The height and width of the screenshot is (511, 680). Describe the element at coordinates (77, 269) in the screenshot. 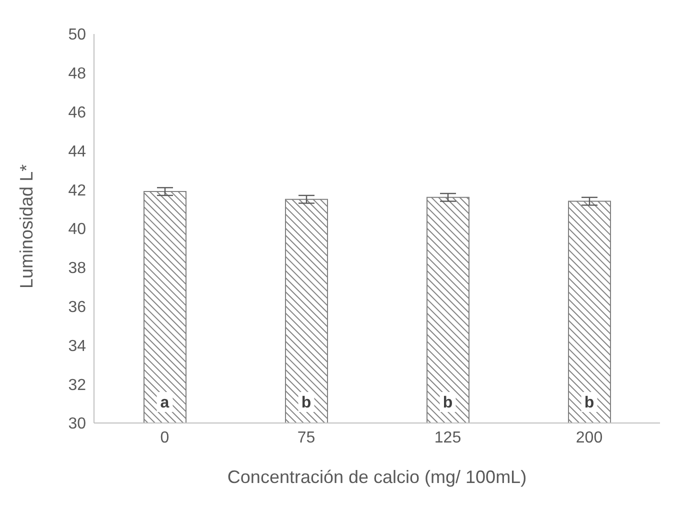

I see `y-tick-label: 38` at that location.